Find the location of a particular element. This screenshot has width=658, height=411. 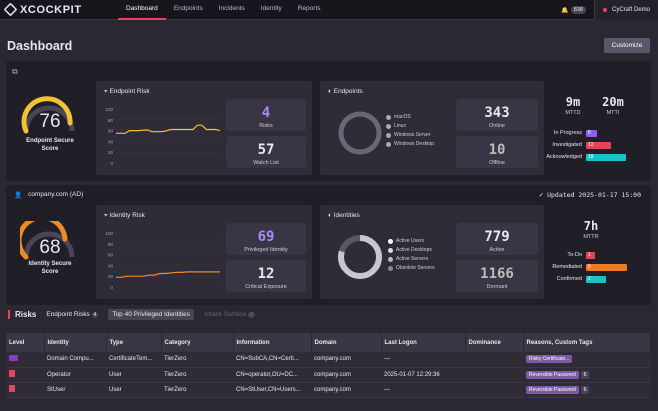

critical-exposure-stat: 12 Critical Exposure is located at coordinates (266, 276).